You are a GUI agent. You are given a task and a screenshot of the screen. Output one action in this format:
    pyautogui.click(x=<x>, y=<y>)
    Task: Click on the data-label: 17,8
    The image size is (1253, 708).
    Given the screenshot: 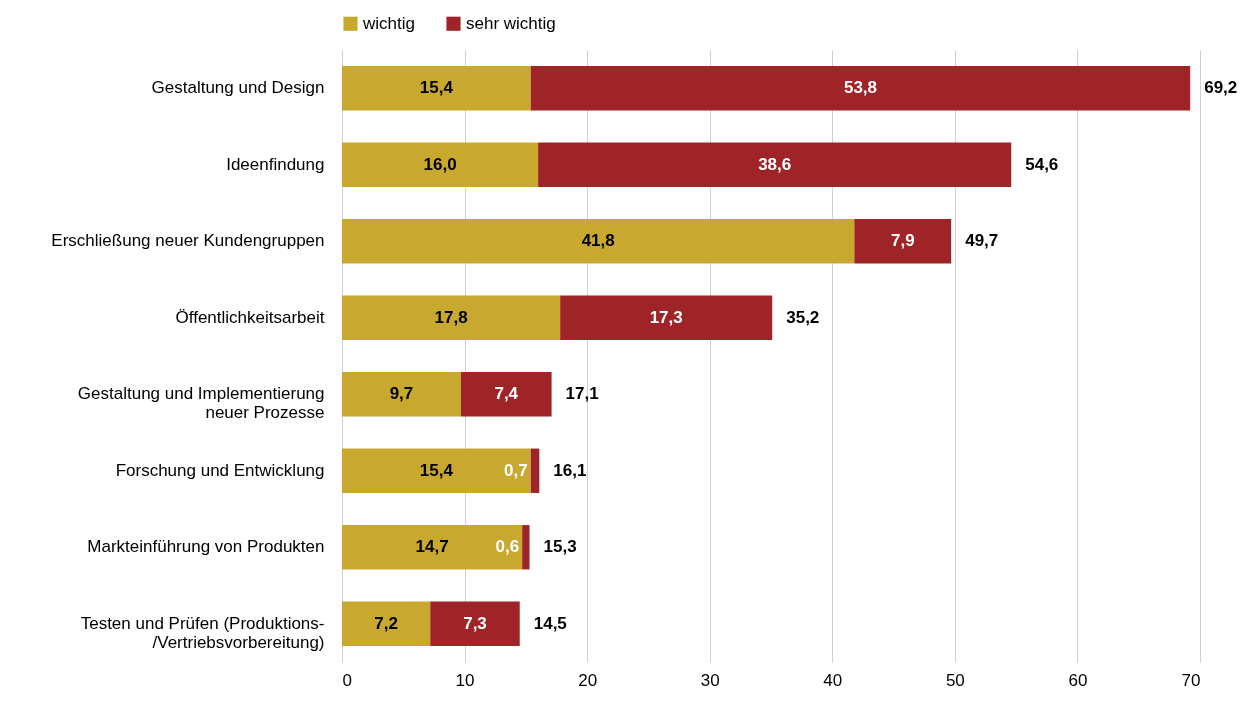 What is the action you would take?
    pyautogui.click(x=451, y=317)
    